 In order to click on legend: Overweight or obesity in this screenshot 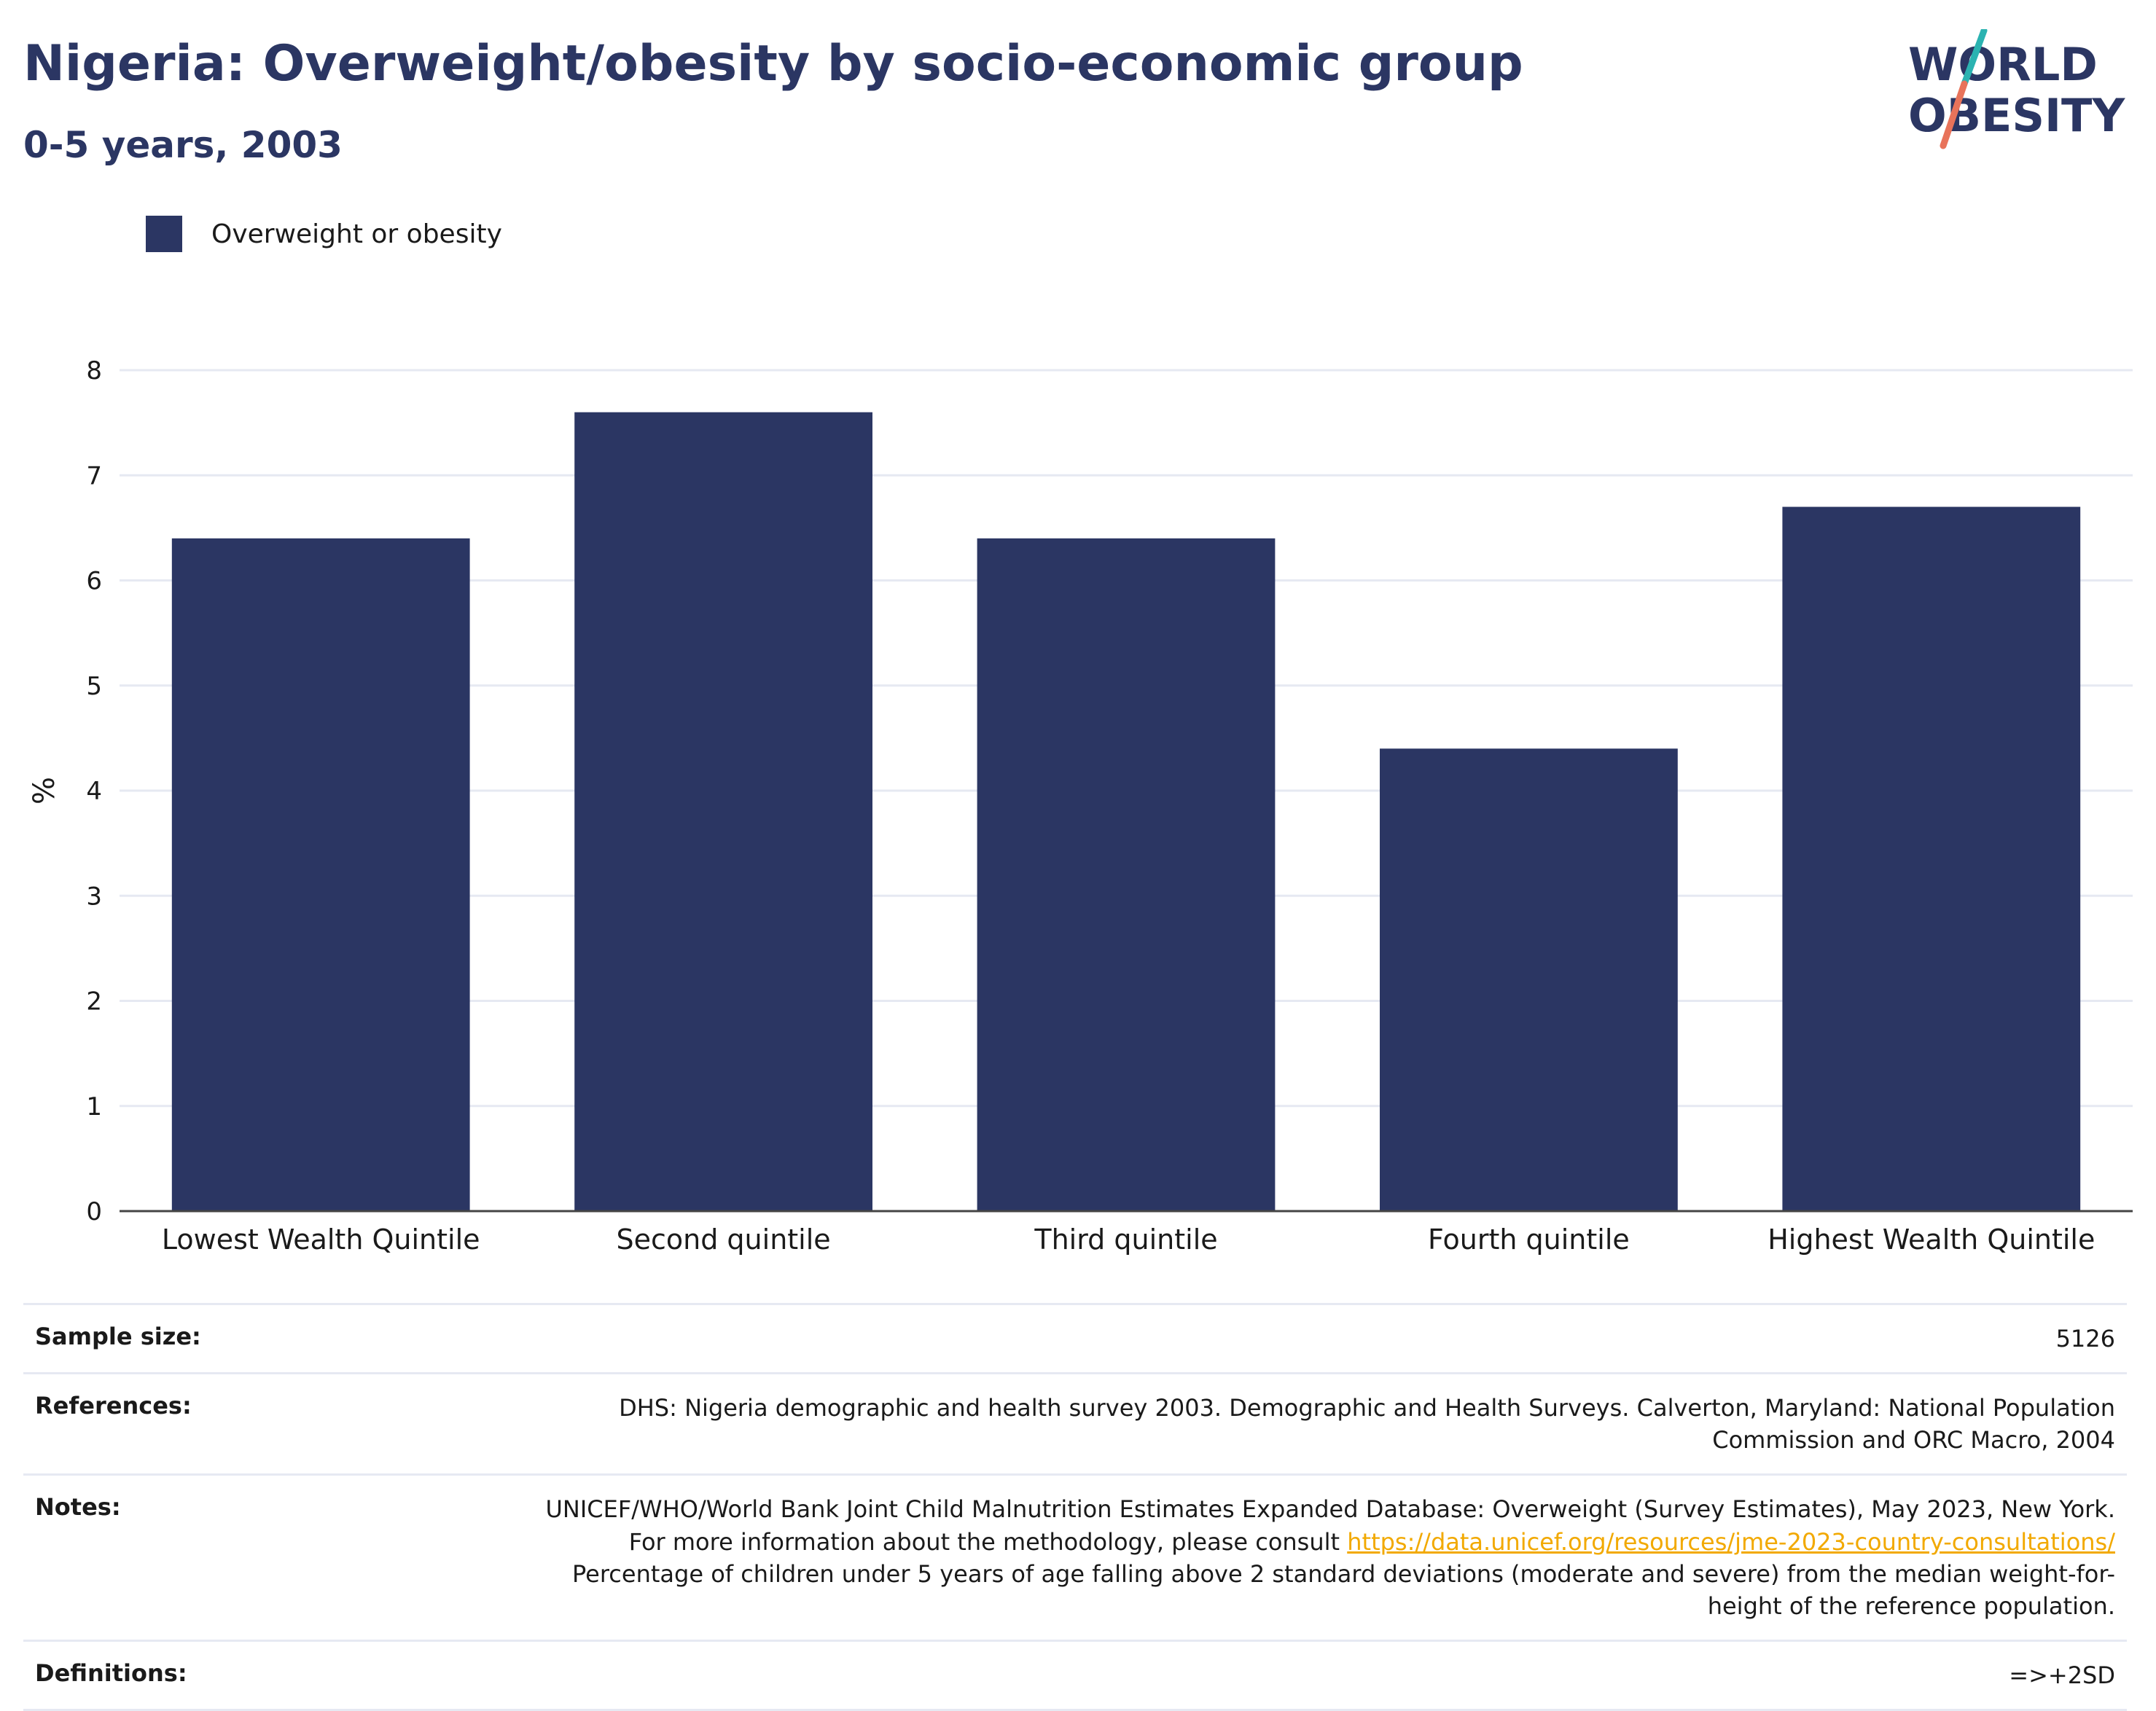, I will do `click(324, 234)`.